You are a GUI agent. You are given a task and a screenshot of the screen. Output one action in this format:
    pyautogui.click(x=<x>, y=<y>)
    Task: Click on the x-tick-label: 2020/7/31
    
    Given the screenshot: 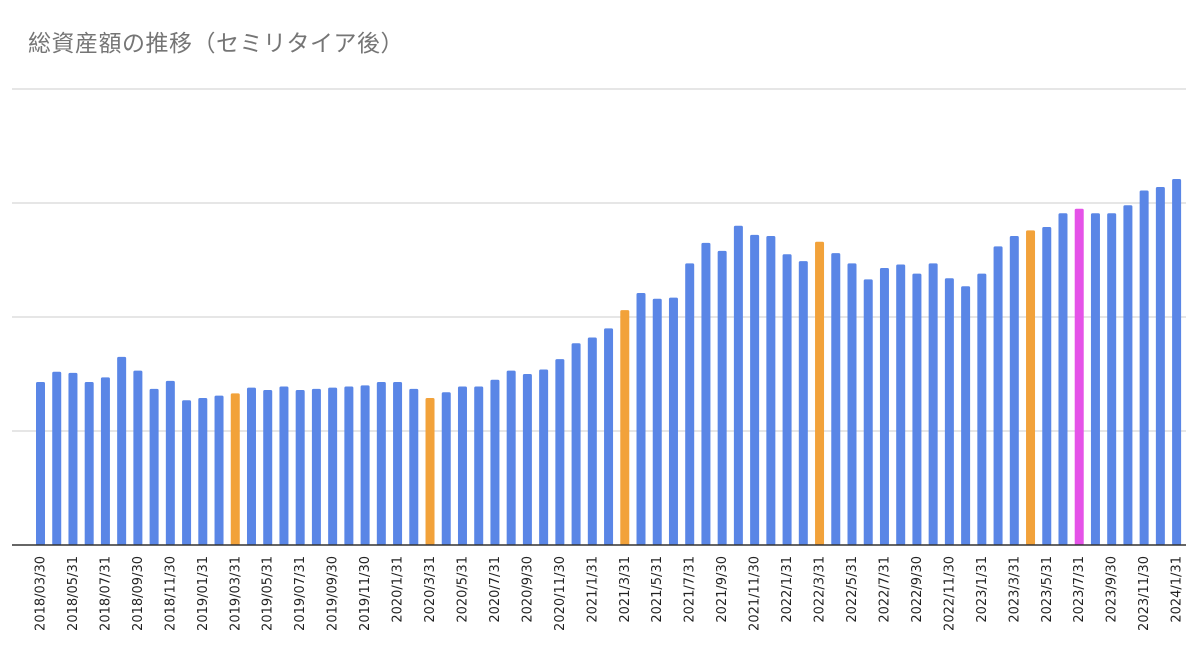 What is the action you would take?
    pyautogui.click(x=495, y=589)
    